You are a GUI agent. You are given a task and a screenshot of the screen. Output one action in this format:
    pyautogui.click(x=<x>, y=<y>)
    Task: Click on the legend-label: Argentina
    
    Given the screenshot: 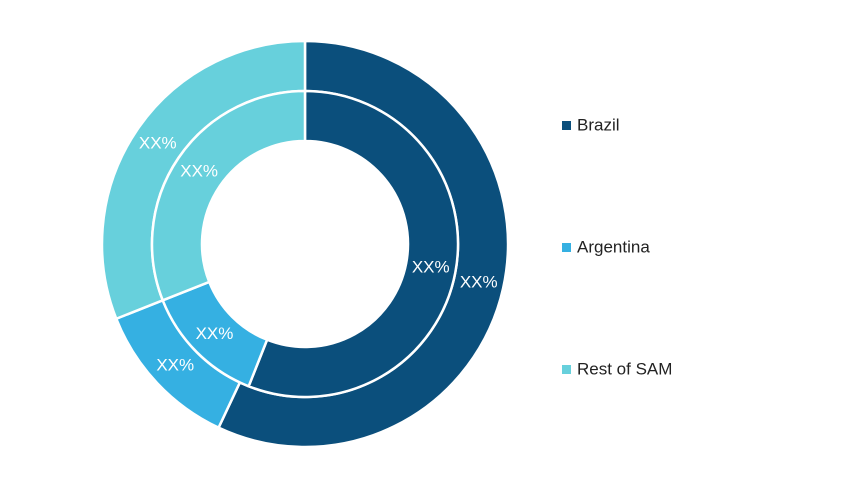 What is the action you would take?
    pyautogui.click(x=613, y=246)
    